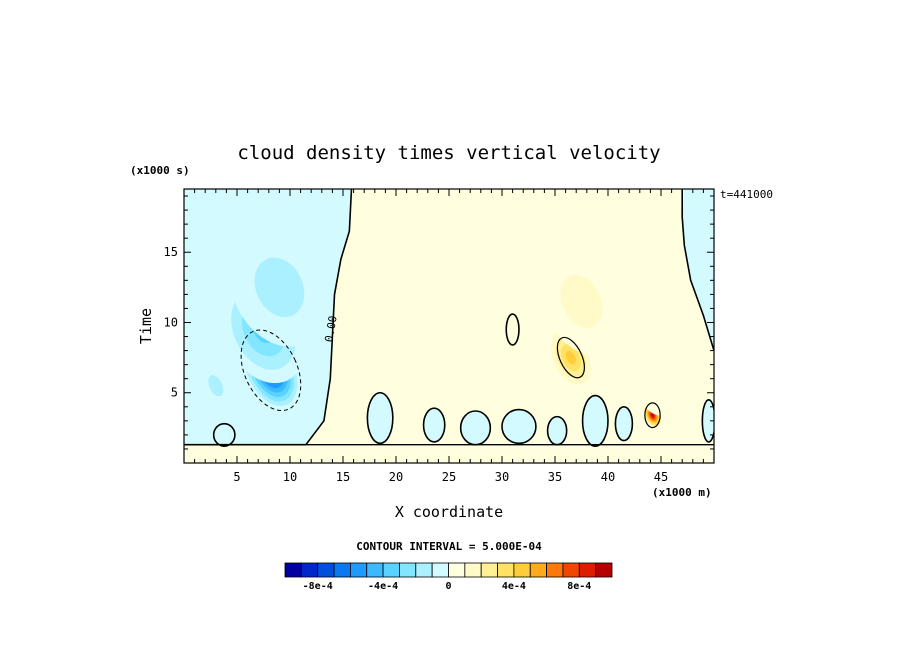 The image size is (904, 654). Describe the element at coordinates (236, 477) in the screenshot. I see `x-tick-label: 5` at that location.